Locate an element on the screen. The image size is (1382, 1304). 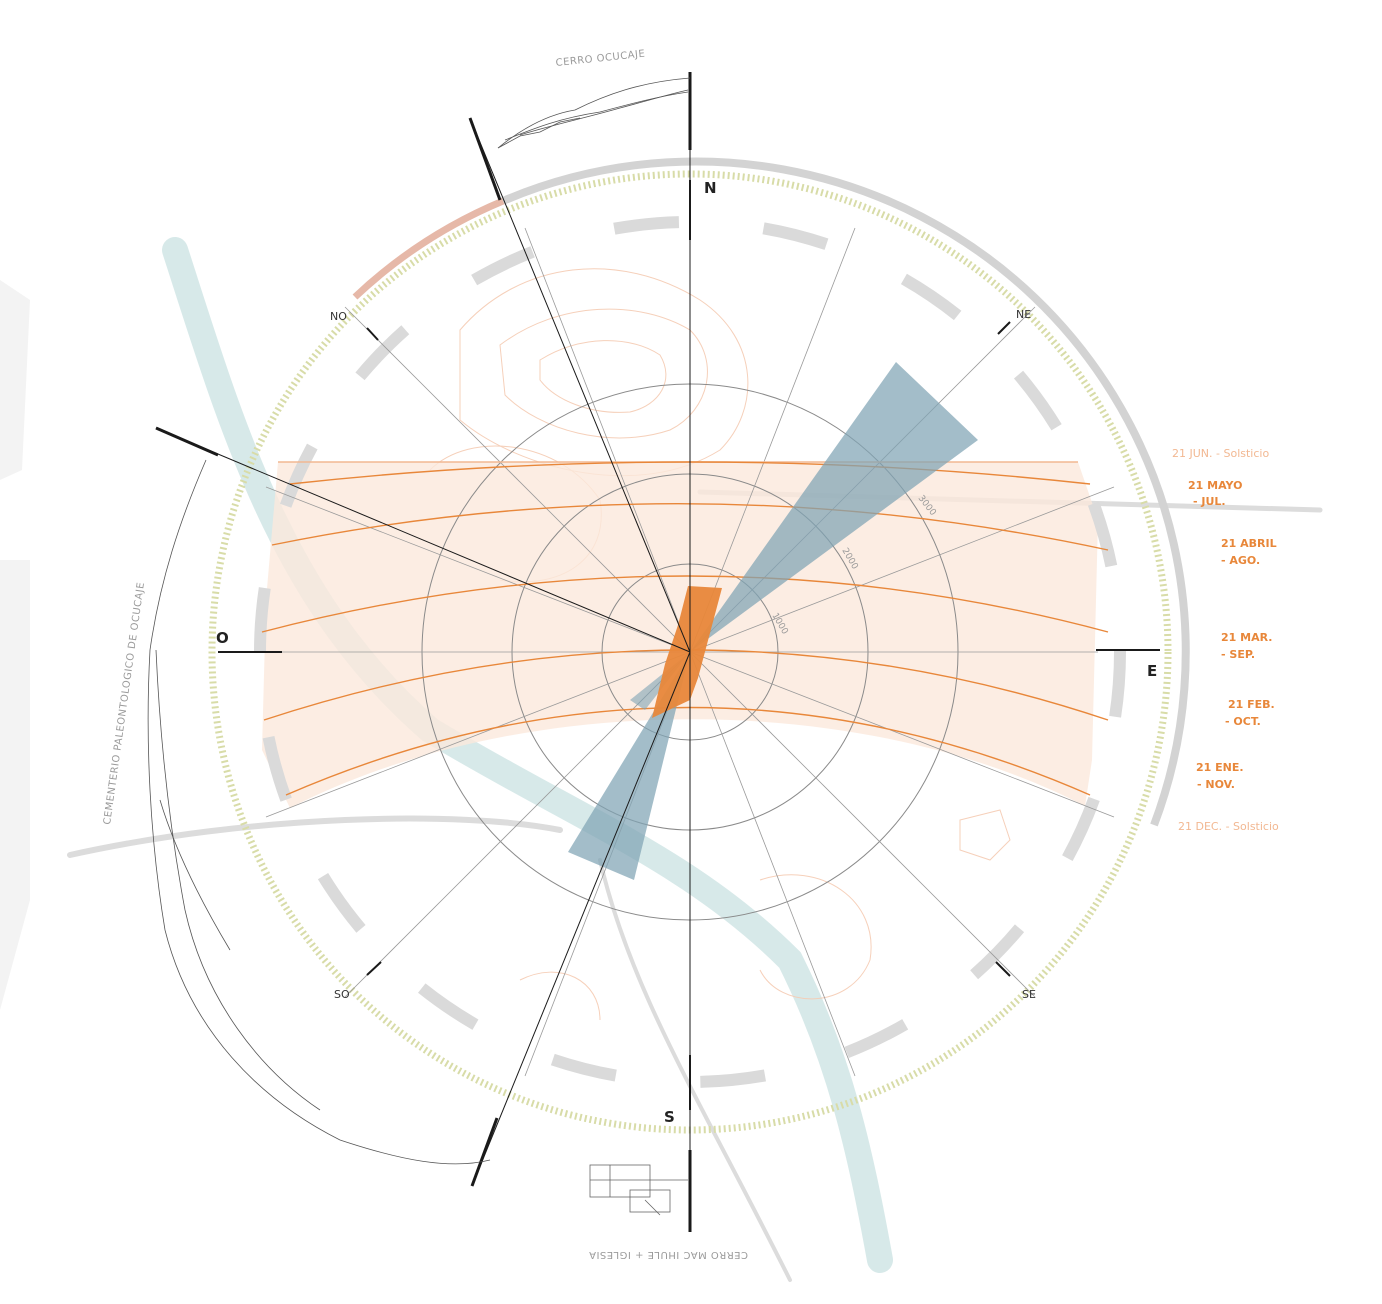
label-jan-a: 21 ENE. is located at coordinates (1220, 767).